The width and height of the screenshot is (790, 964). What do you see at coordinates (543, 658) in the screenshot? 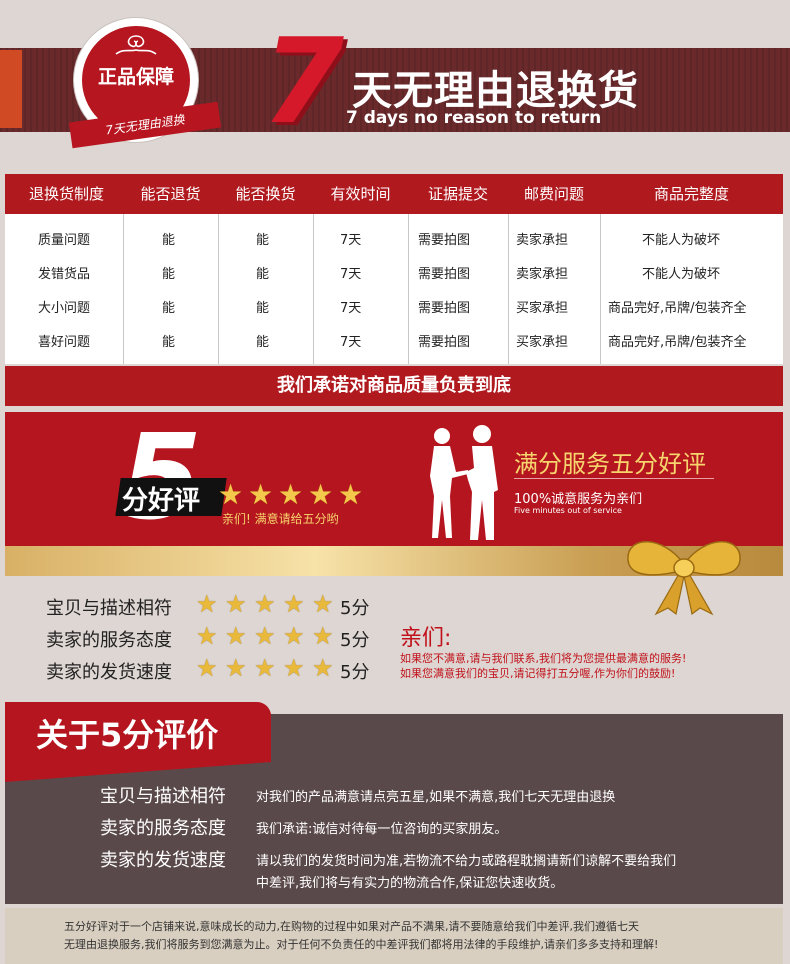
I see `message-line: 如果您不满意,请与我们联系,我们将为您提供最满意的服务!` at bounding box center [543, 658].